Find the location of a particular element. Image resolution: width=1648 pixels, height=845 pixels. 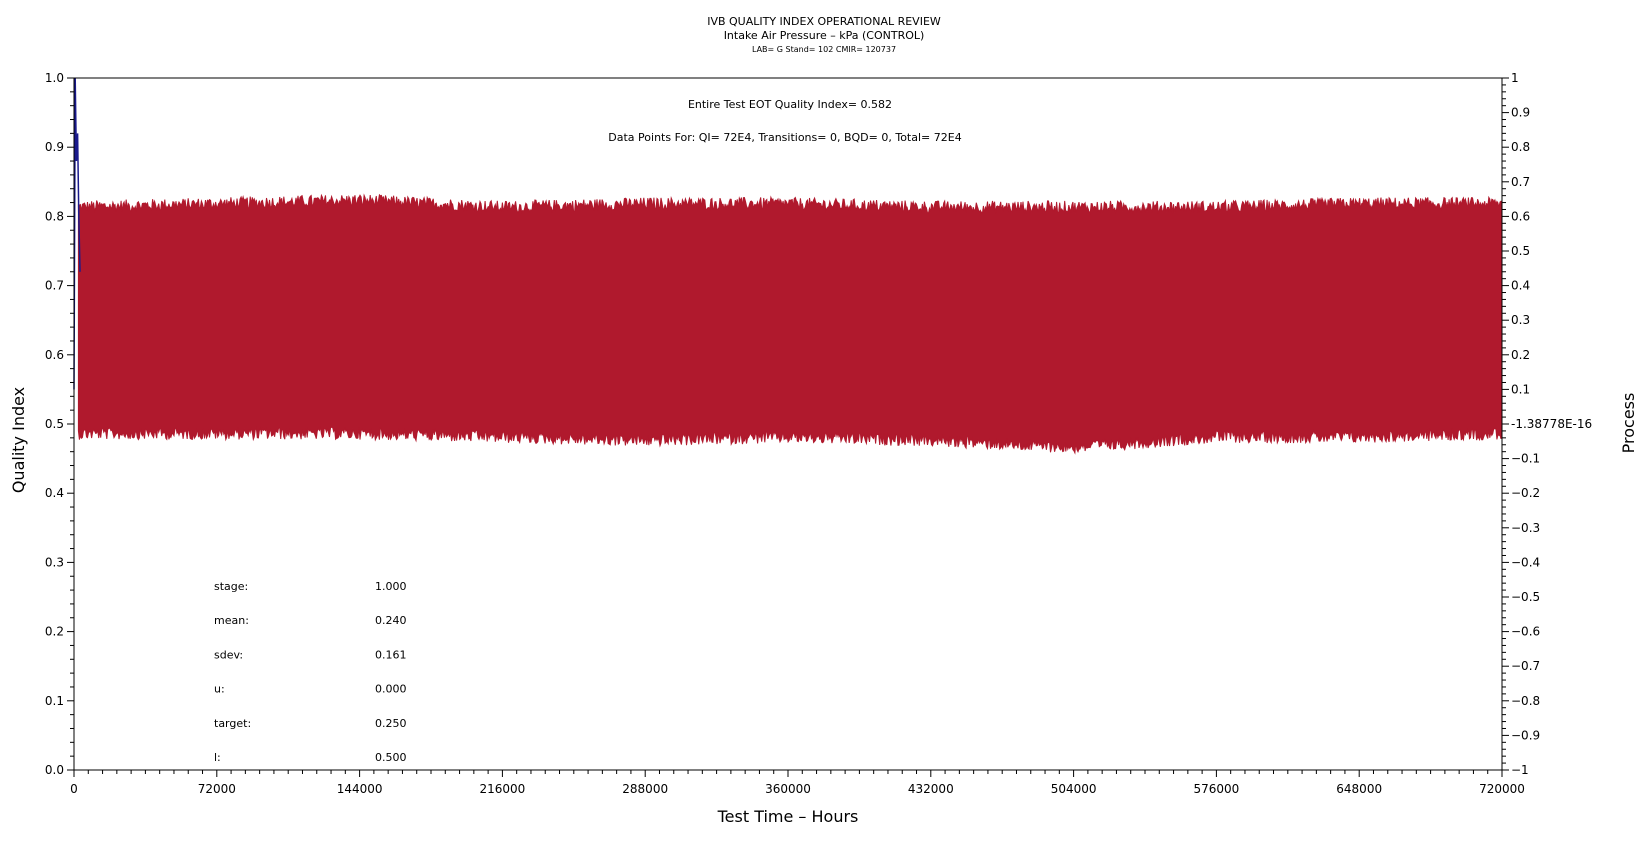

y-tick-label: 1.0 is located at coordinates (54, 78).